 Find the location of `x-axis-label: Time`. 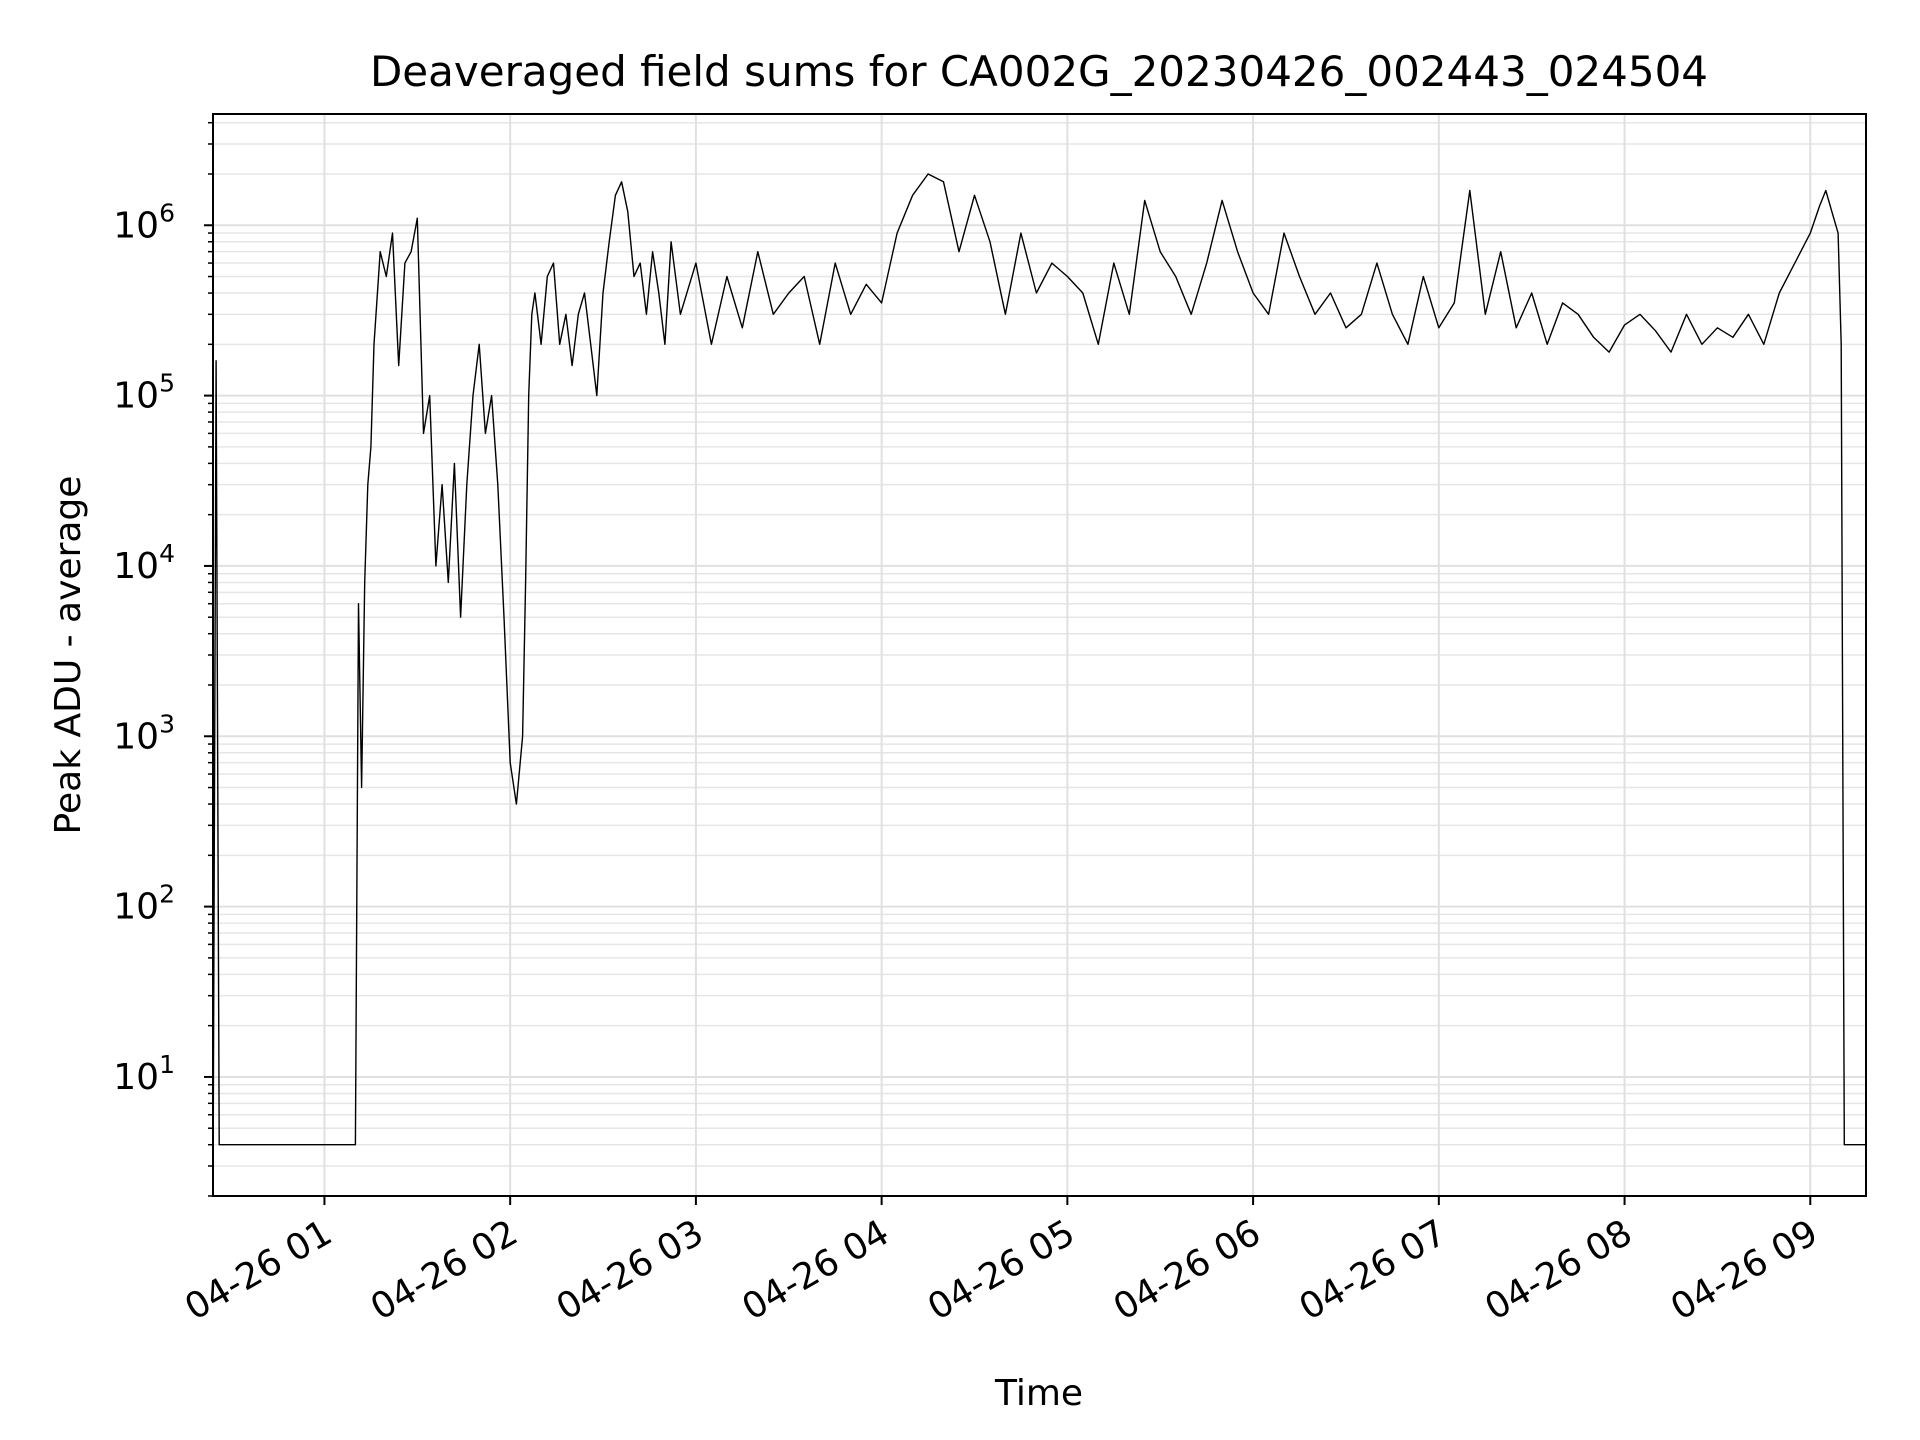

x-axis-label: Time is located at coordinates (1038, 1393).